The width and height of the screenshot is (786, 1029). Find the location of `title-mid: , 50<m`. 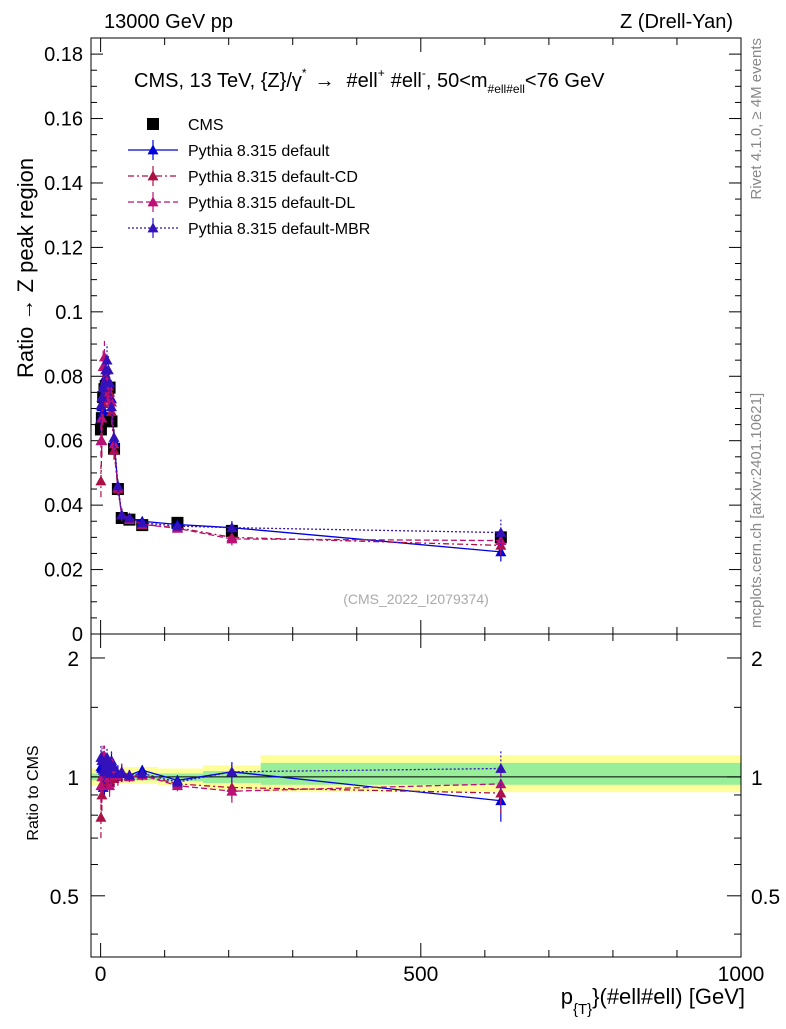

title-mid: , 50<m is located at coordinates (457, 81).